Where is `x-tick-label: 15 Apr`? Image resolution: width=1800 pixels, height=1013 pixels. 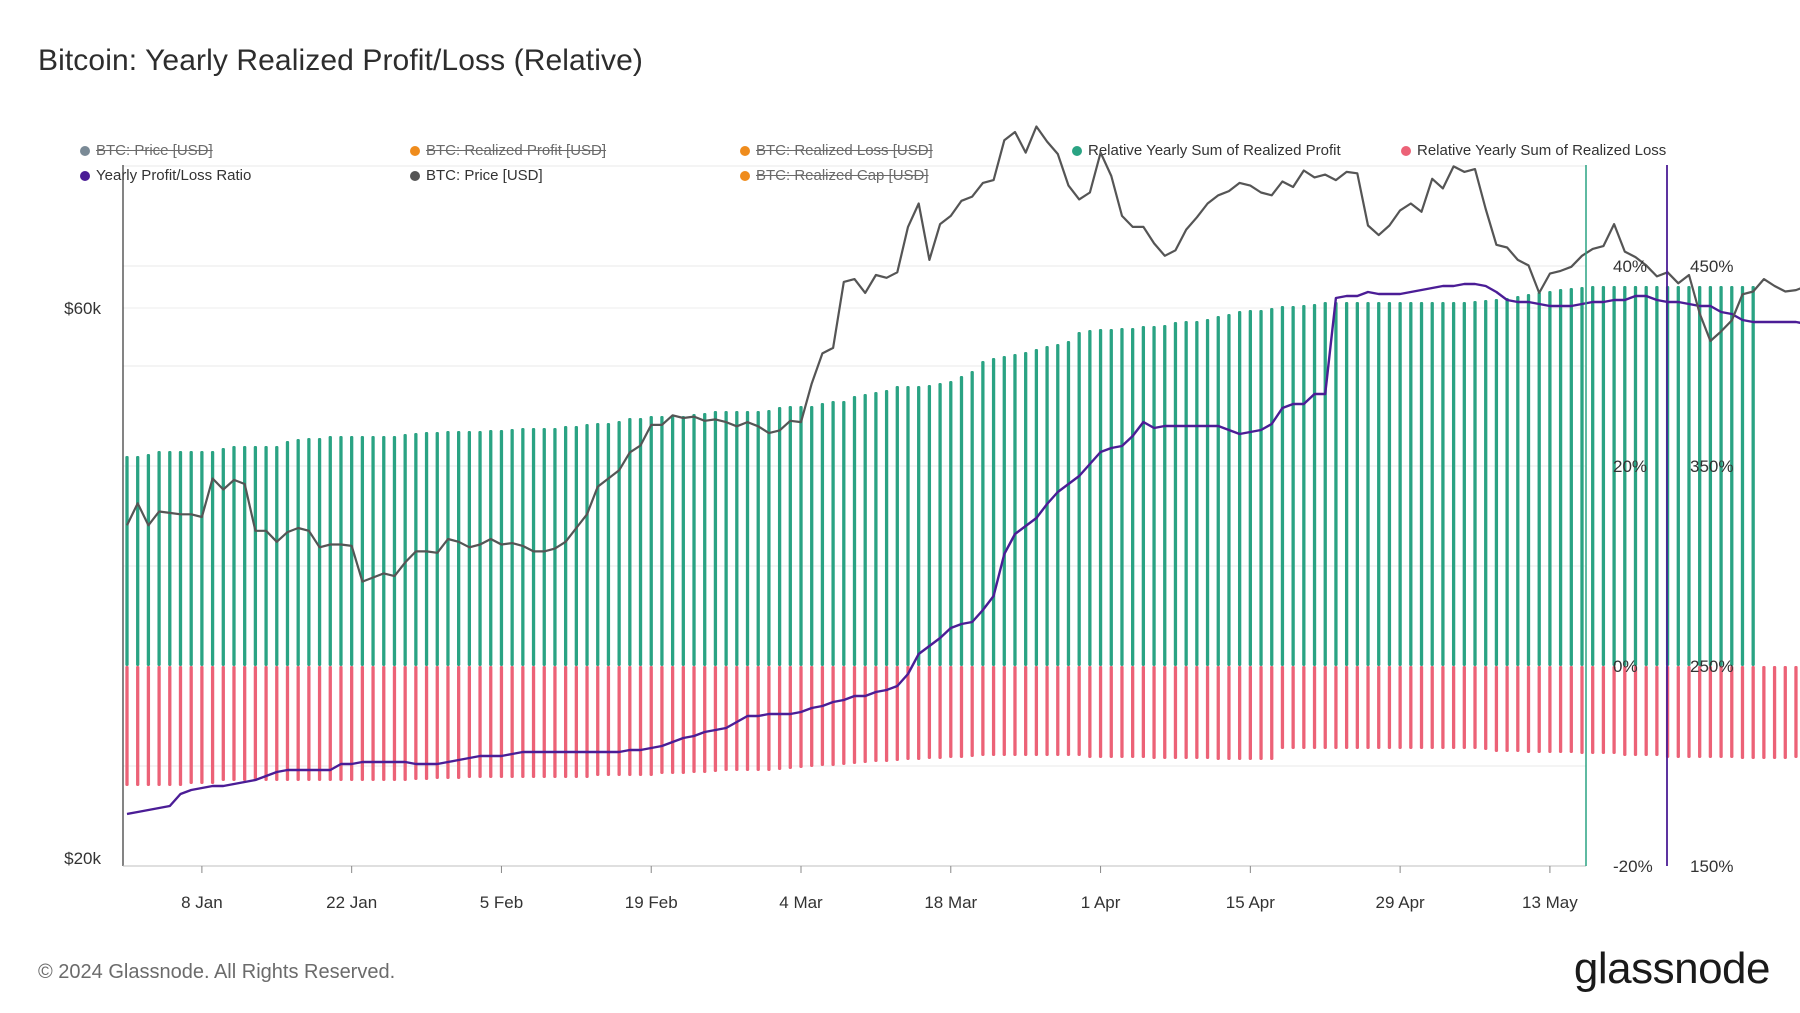 x-tick-label: 15 Apr is located at coordinates (1250, 902).